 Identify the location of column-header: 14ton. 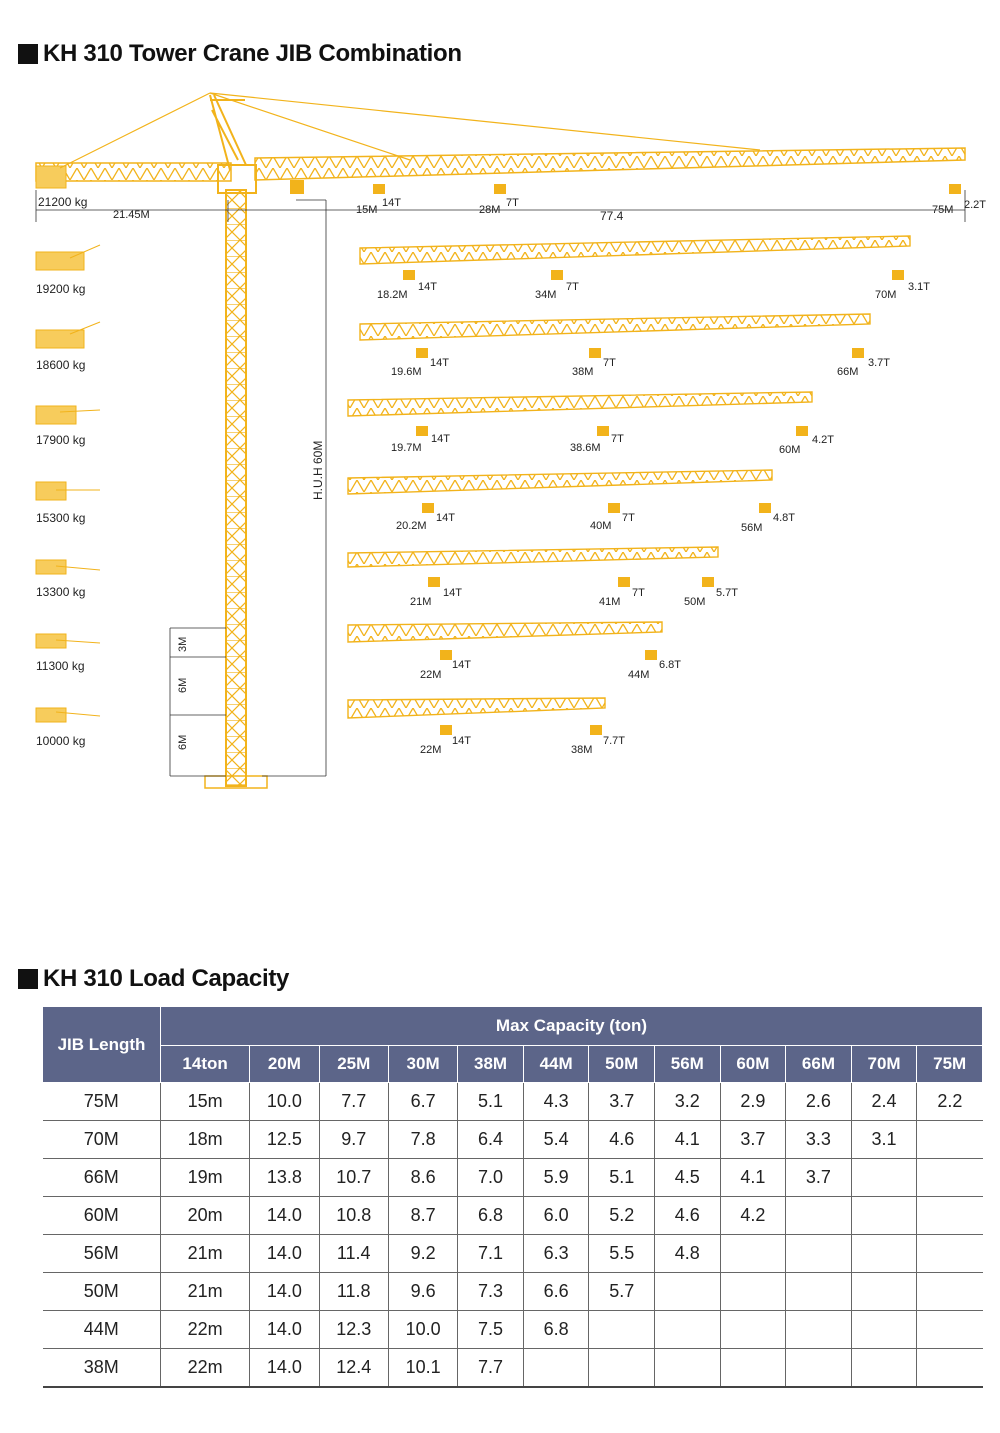
(205, 1064).